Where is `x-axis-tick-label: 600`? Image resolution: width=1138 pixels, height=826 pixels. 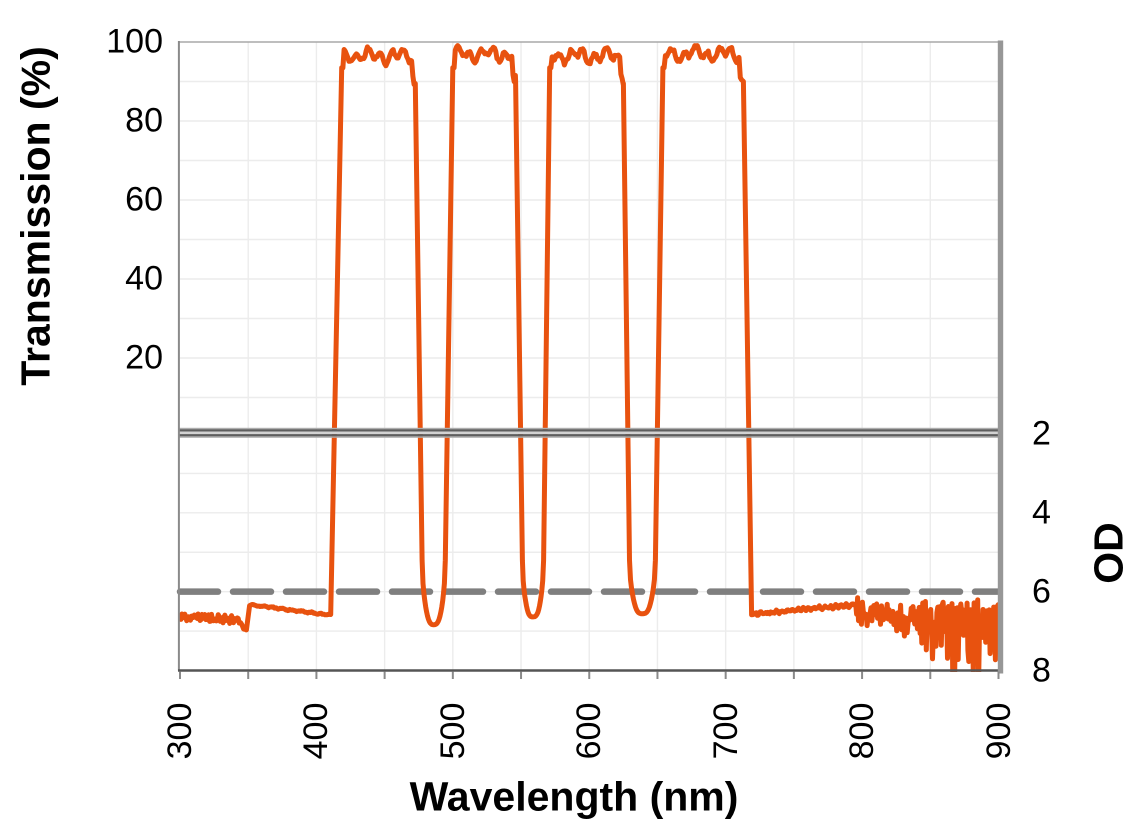 x-axis-tick-label: 600 is located at coordinates (589, 731).